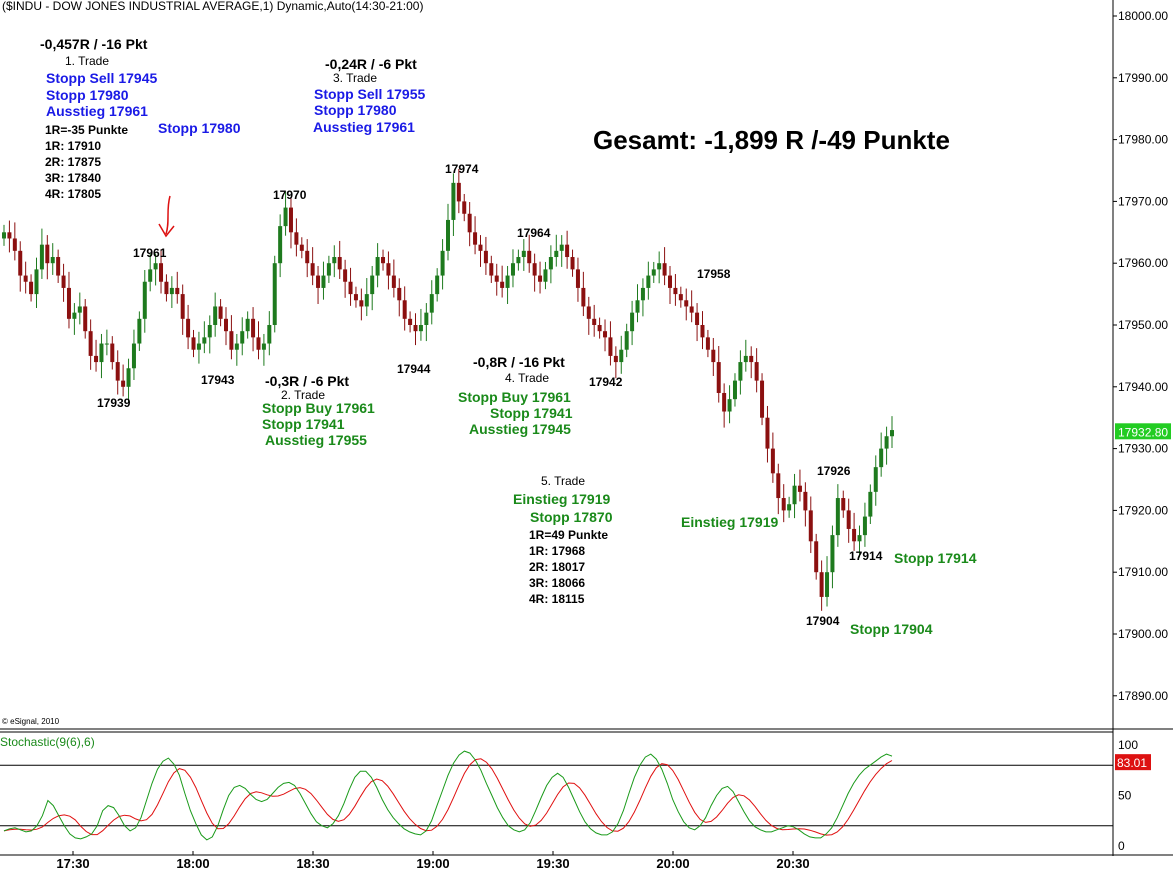  What do you see at coordinates (672, 863) in the screenshot?
I see `time-tick-label: 20:00` at bounding box center [672, 863].